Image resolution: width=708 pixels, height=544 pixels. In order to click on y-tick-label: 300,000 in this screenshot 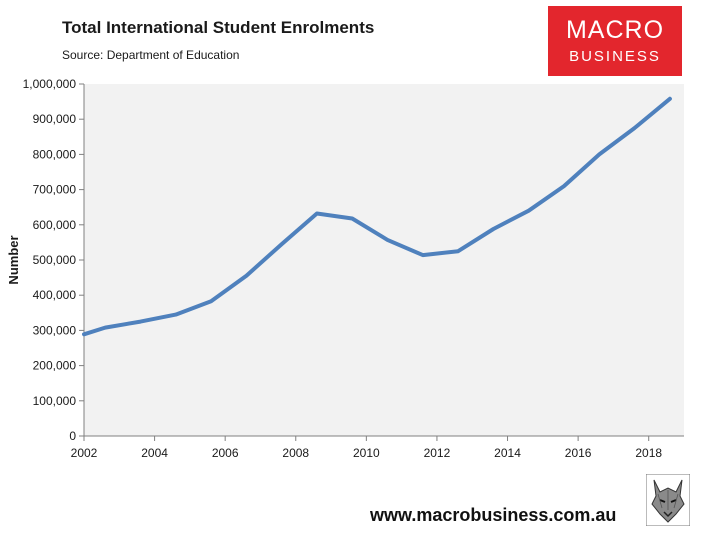, I will do `click(55, 330)`.